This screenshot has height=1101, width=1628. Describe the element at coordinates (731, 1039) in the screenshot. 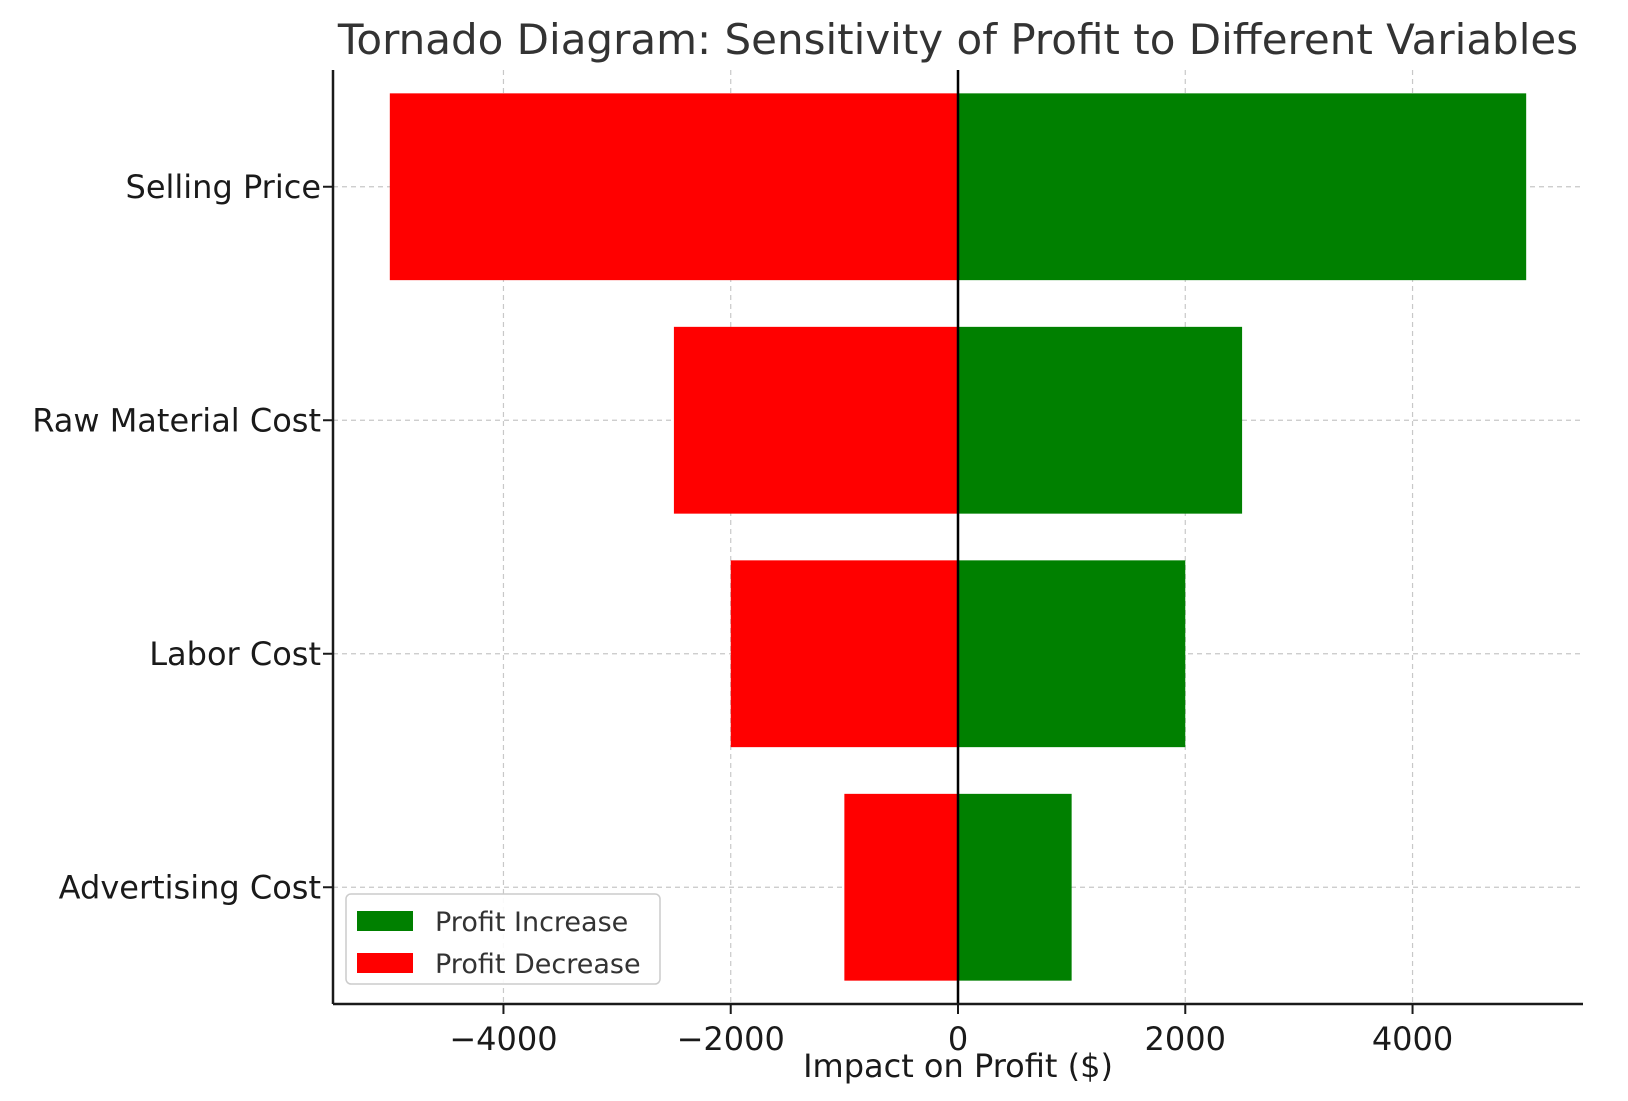

I see `x-tick-label: −2000` at that location.